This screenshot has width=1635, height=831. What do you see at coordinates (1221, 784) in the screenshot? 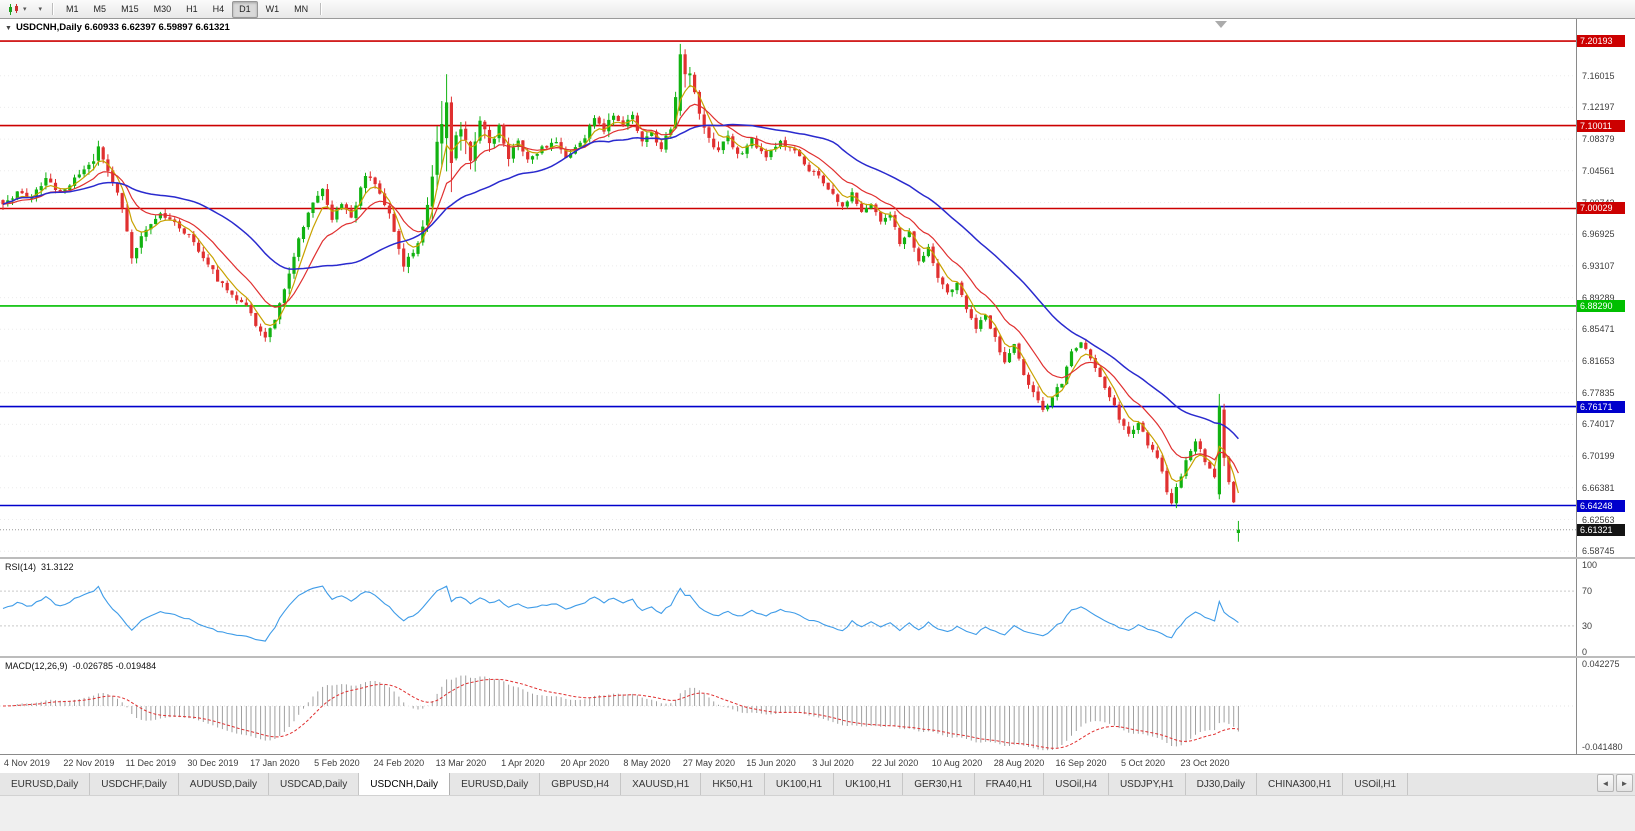
I see `chart-tab-dj30-daily: DJ30,Daily` at bounding box center [1221, 784].